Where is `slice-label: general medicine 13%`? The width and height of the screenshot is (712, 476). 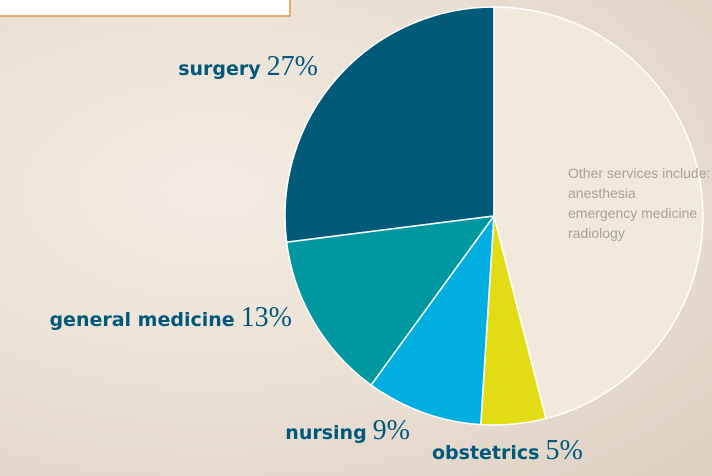 slice-label: general medicine 13% is located at coordinates (170, 317).